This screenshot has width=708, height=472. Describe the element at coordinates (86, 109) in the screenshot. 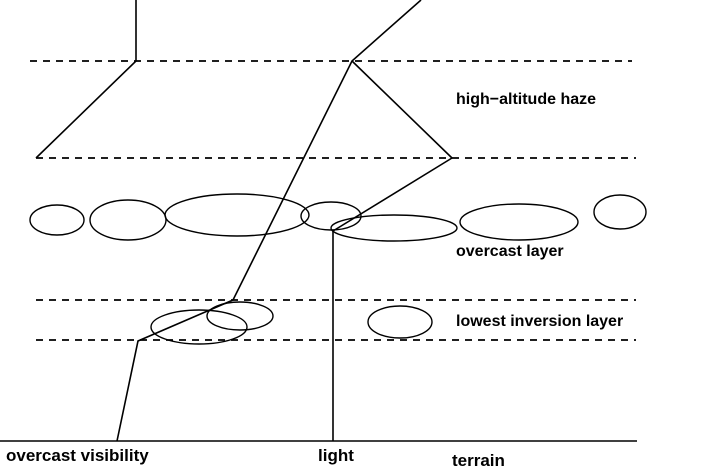

I see `haze-slab-left-edge` at that location.